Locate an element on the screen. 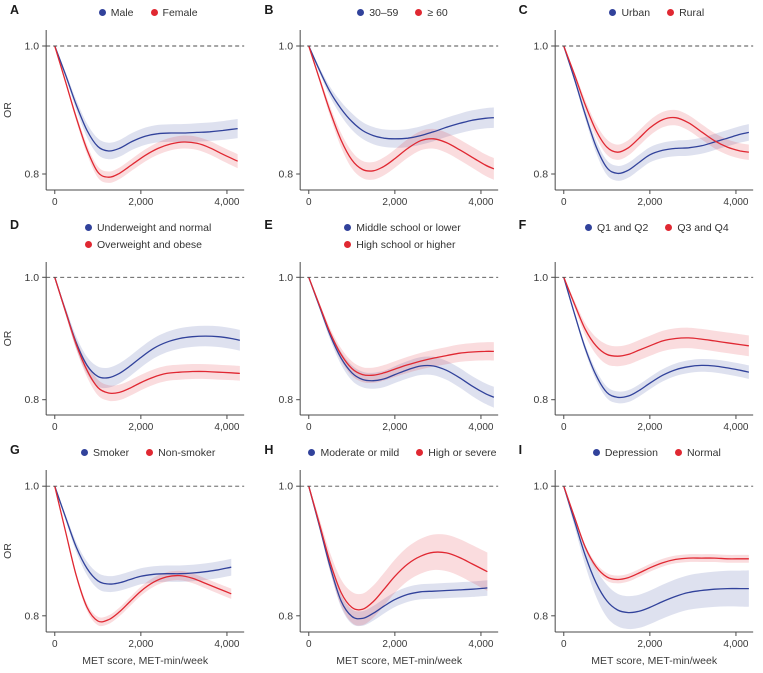  legend-label: Rural is located at coordinates (692, 12).